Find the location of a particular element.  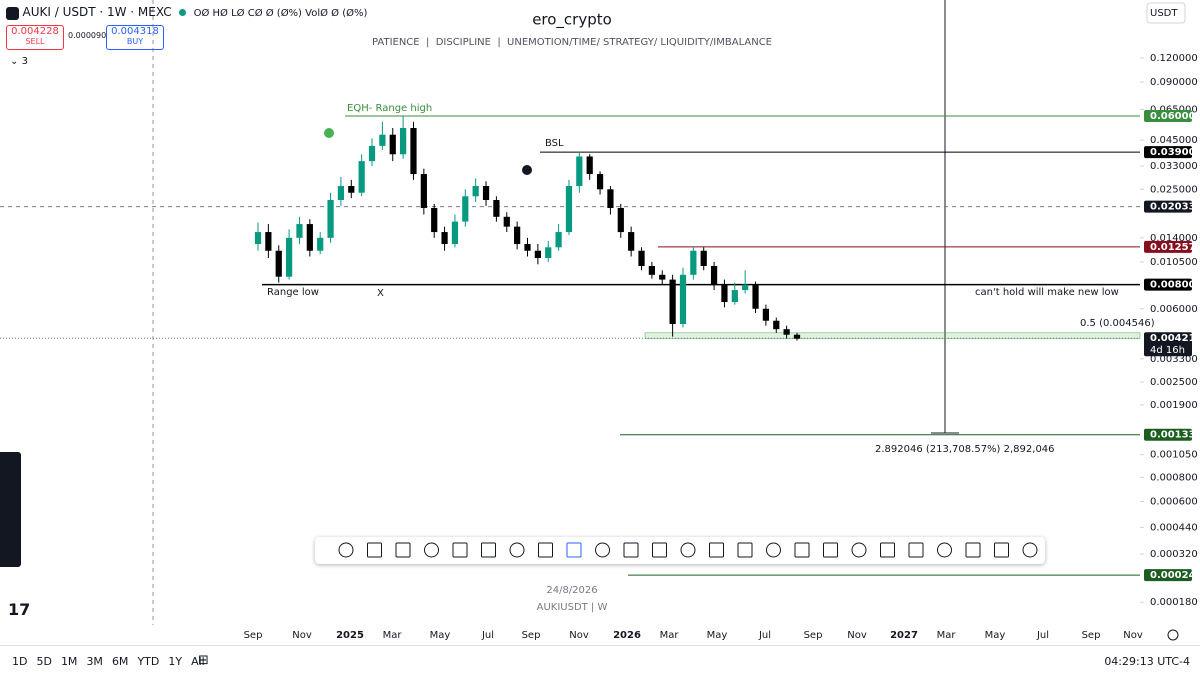

price-tag-label: 0.039000 is located at coordinates (1175, 152).